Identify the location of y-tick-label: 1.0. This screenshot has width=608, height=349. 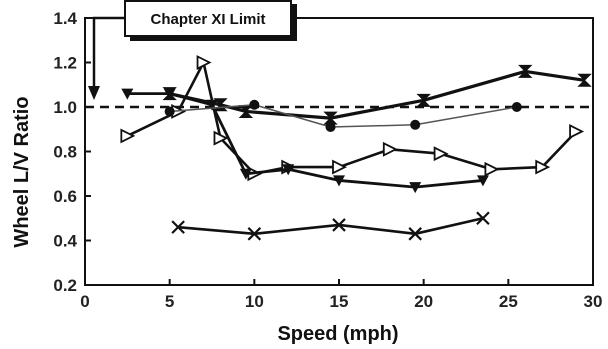
(65, 107).